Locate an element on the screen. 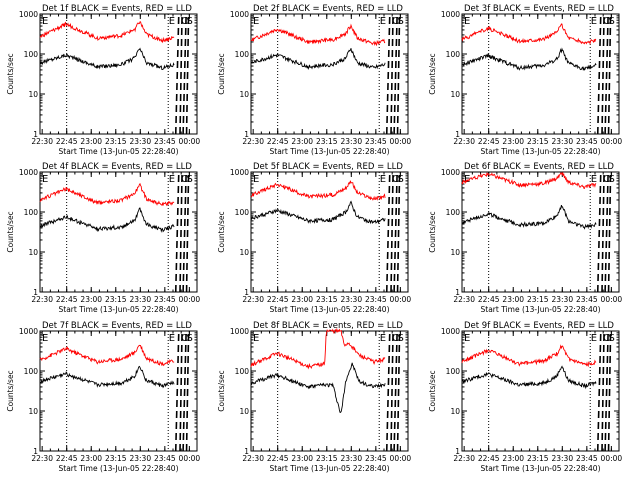  chart-title: Det 7f BLACK = Events, RED = LLD is located at coordinates (117, 326).